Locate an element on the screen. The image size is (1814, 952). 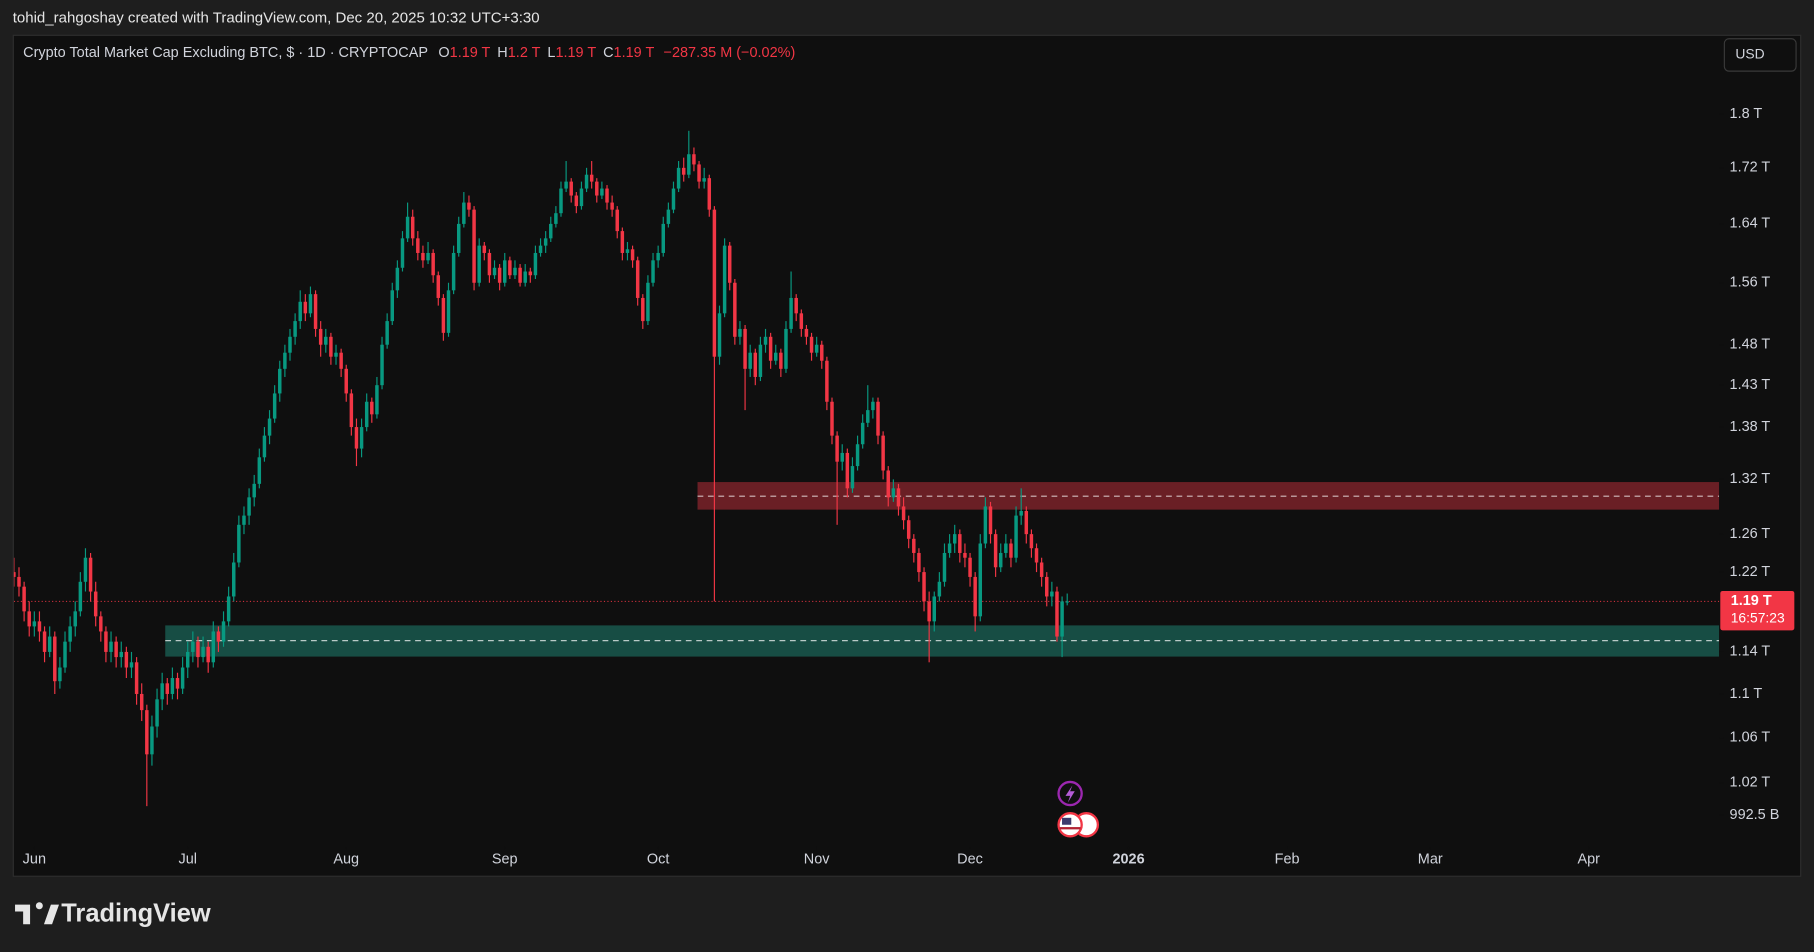
x-tick-label: Nov is located at coordinates (817, 859).